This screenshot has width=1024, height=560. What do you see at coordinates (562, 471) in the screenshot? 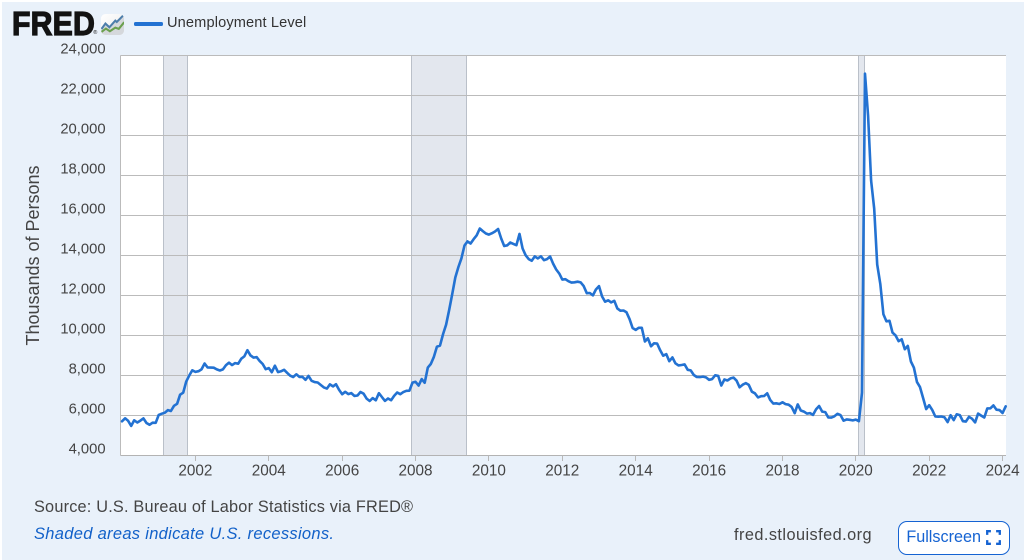
I see `svg-text: 2012` at bounding box center [562, 471].